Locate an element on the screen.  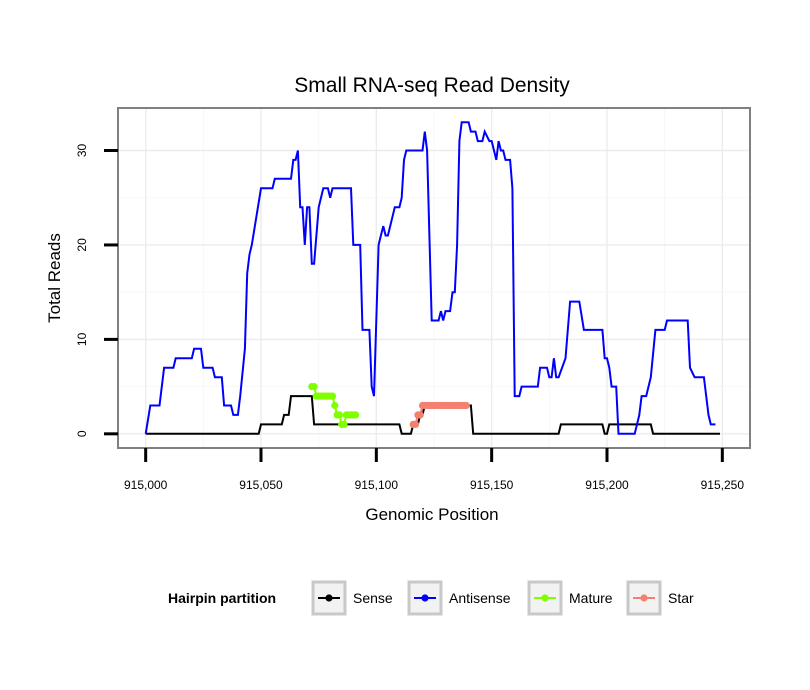
series-line-sense is located at coordinates (432, 415).